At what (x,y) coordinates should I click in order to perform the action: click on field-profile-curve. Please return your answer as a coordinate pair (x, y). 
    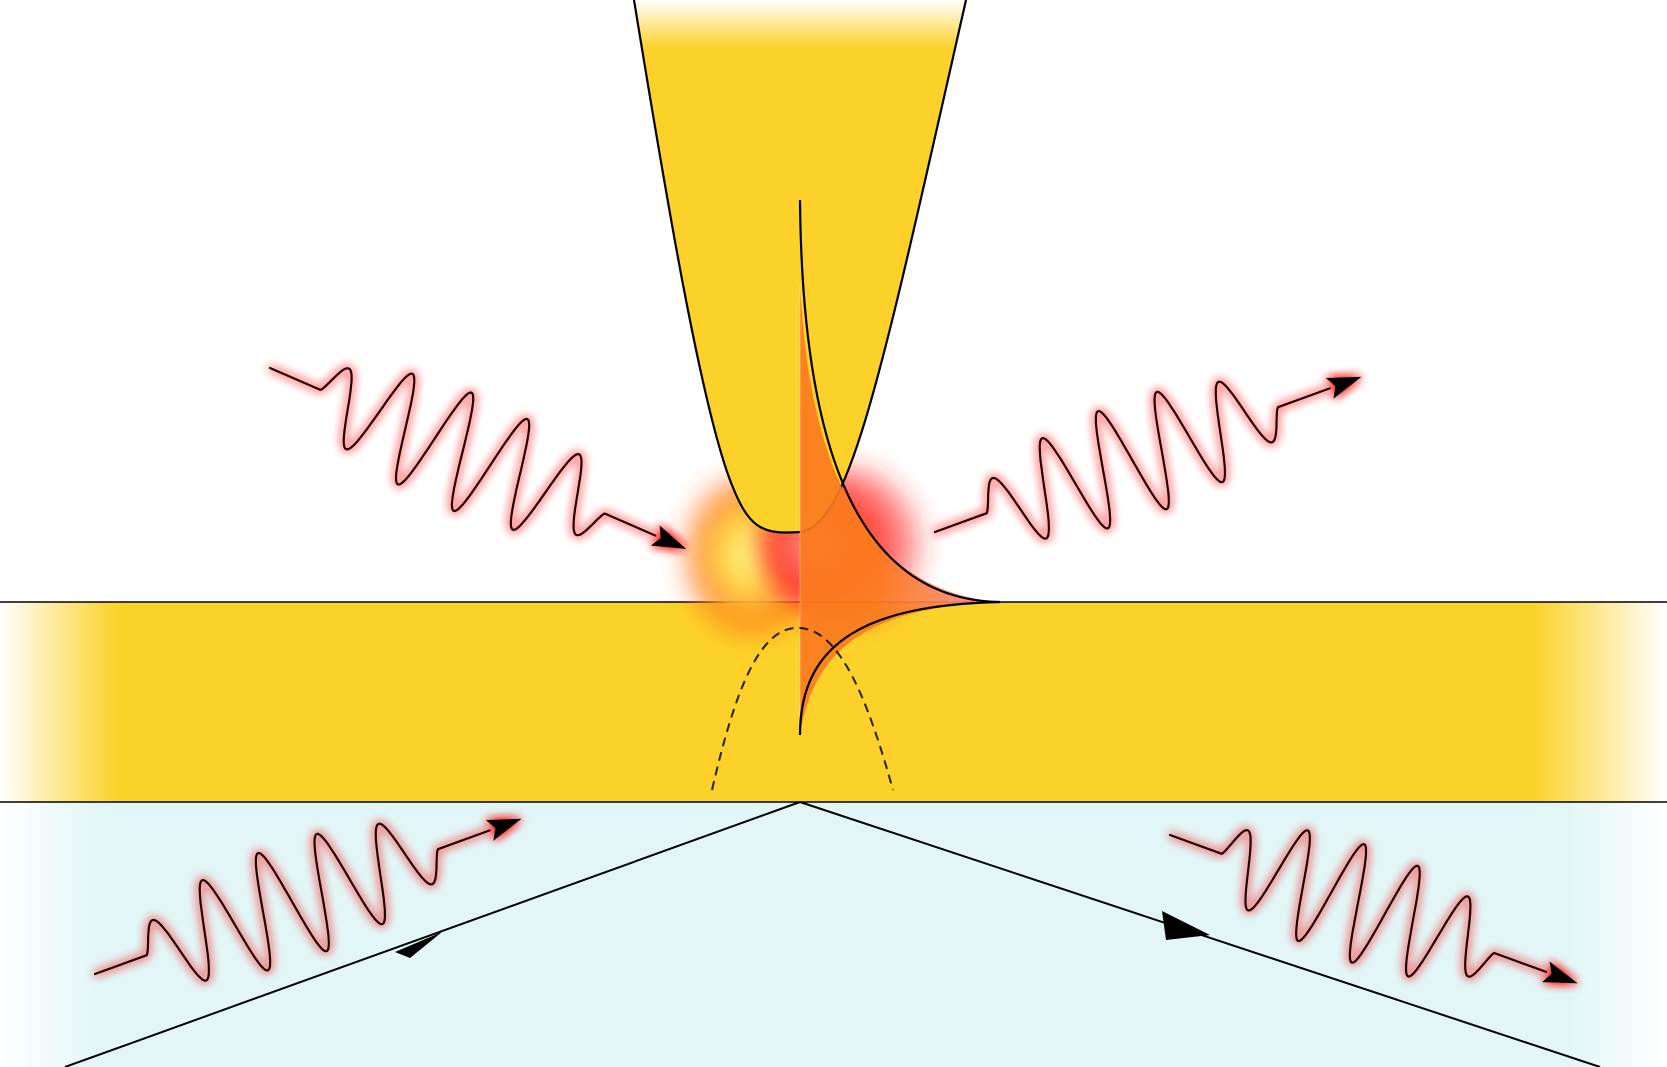
    Looking at the image, I should click on (899, 467).